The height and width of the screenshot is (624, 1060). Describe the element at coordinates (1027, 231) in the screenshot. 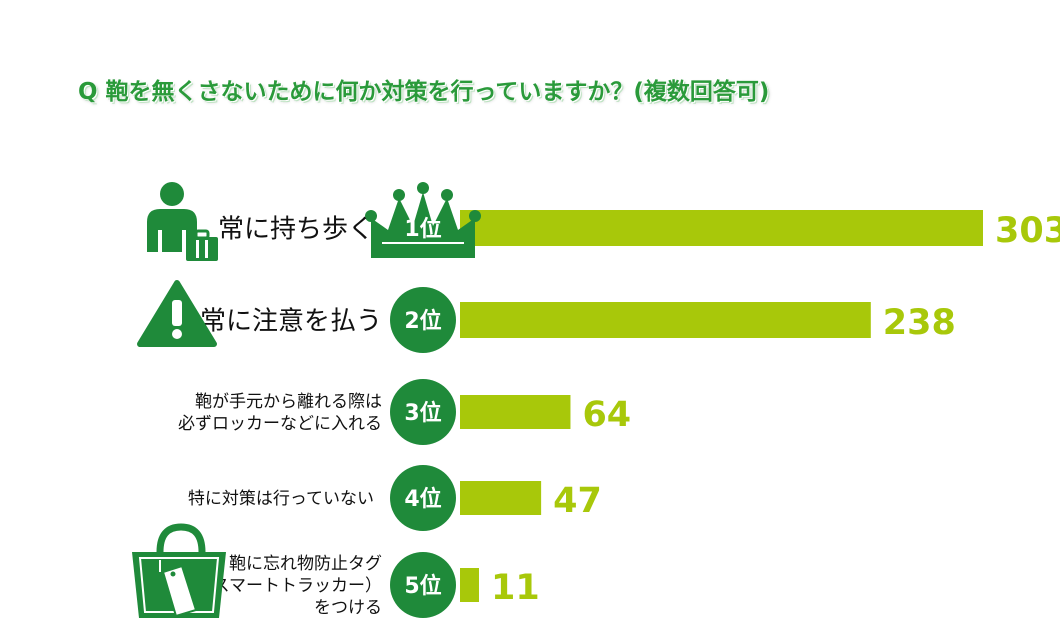

I see `value-label: 303` at that location.